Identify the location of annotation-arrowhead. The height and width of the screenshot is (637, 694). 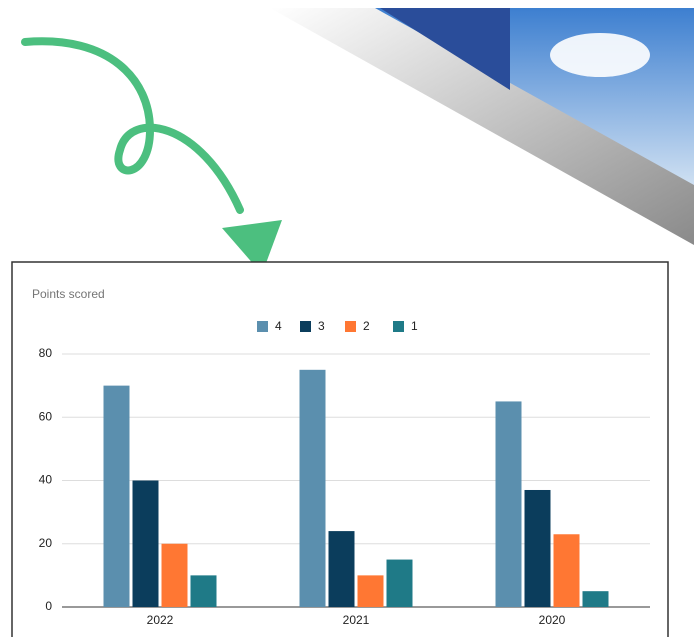
(252, 247).